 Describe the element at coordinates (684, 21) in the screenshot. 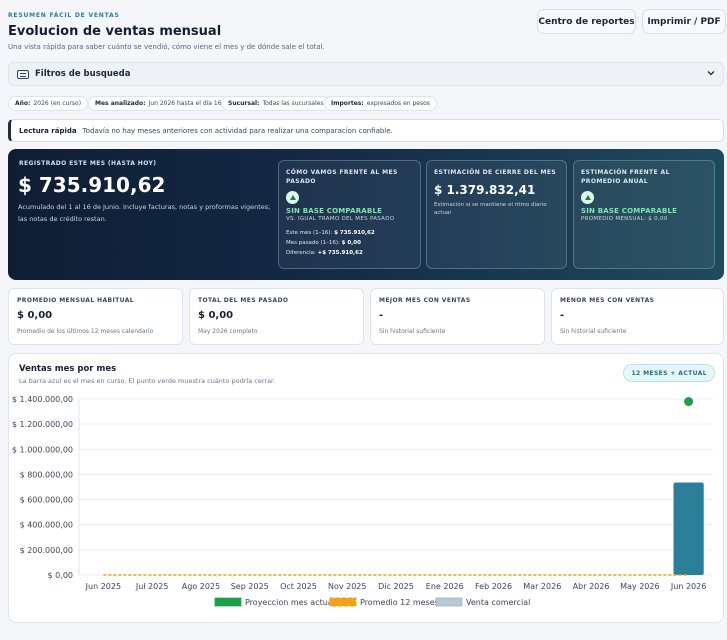

I see `print-pdf-button: Imprimir / PDF` at that location.